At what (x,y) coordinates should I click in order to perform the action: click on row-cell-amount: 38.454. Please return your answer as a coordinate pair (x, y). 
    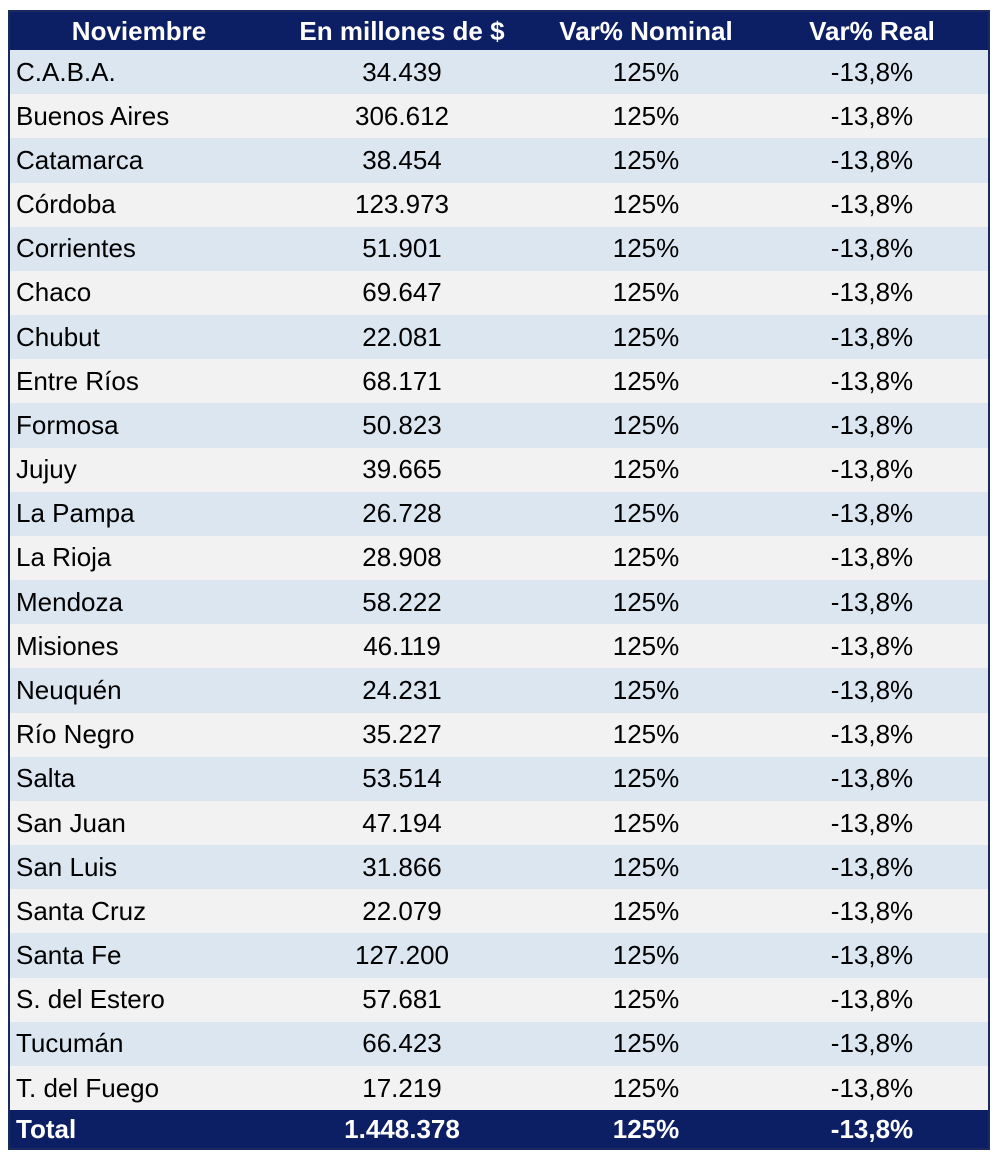
    Looking at the image, I should click on (402, 159).